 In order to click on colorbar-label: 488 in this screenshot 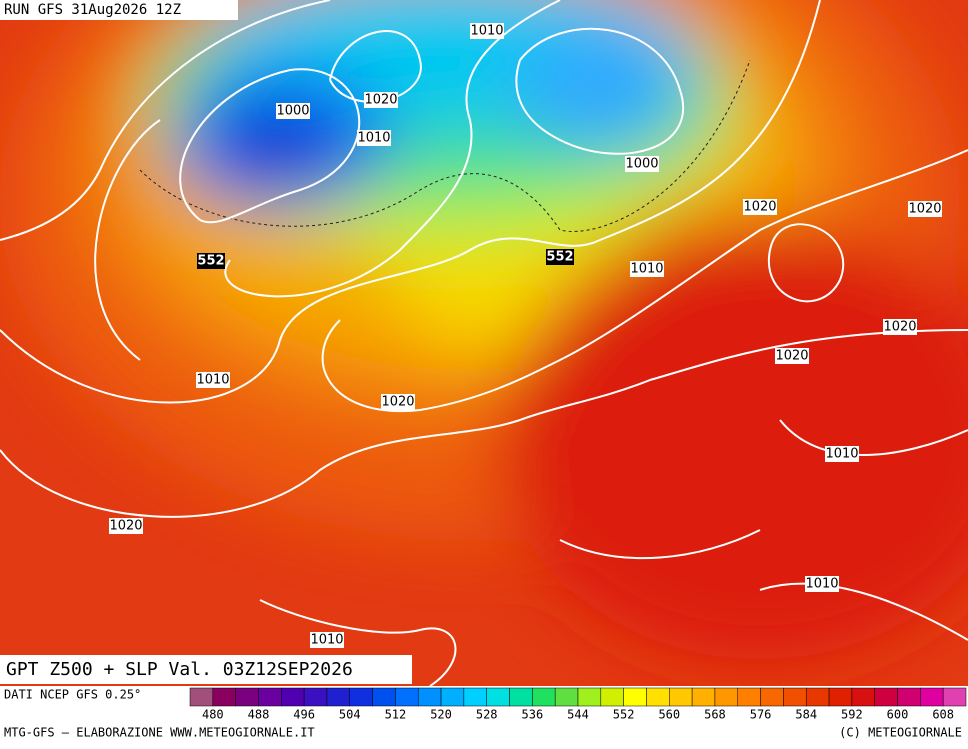, I will do `click(259, 715)`.